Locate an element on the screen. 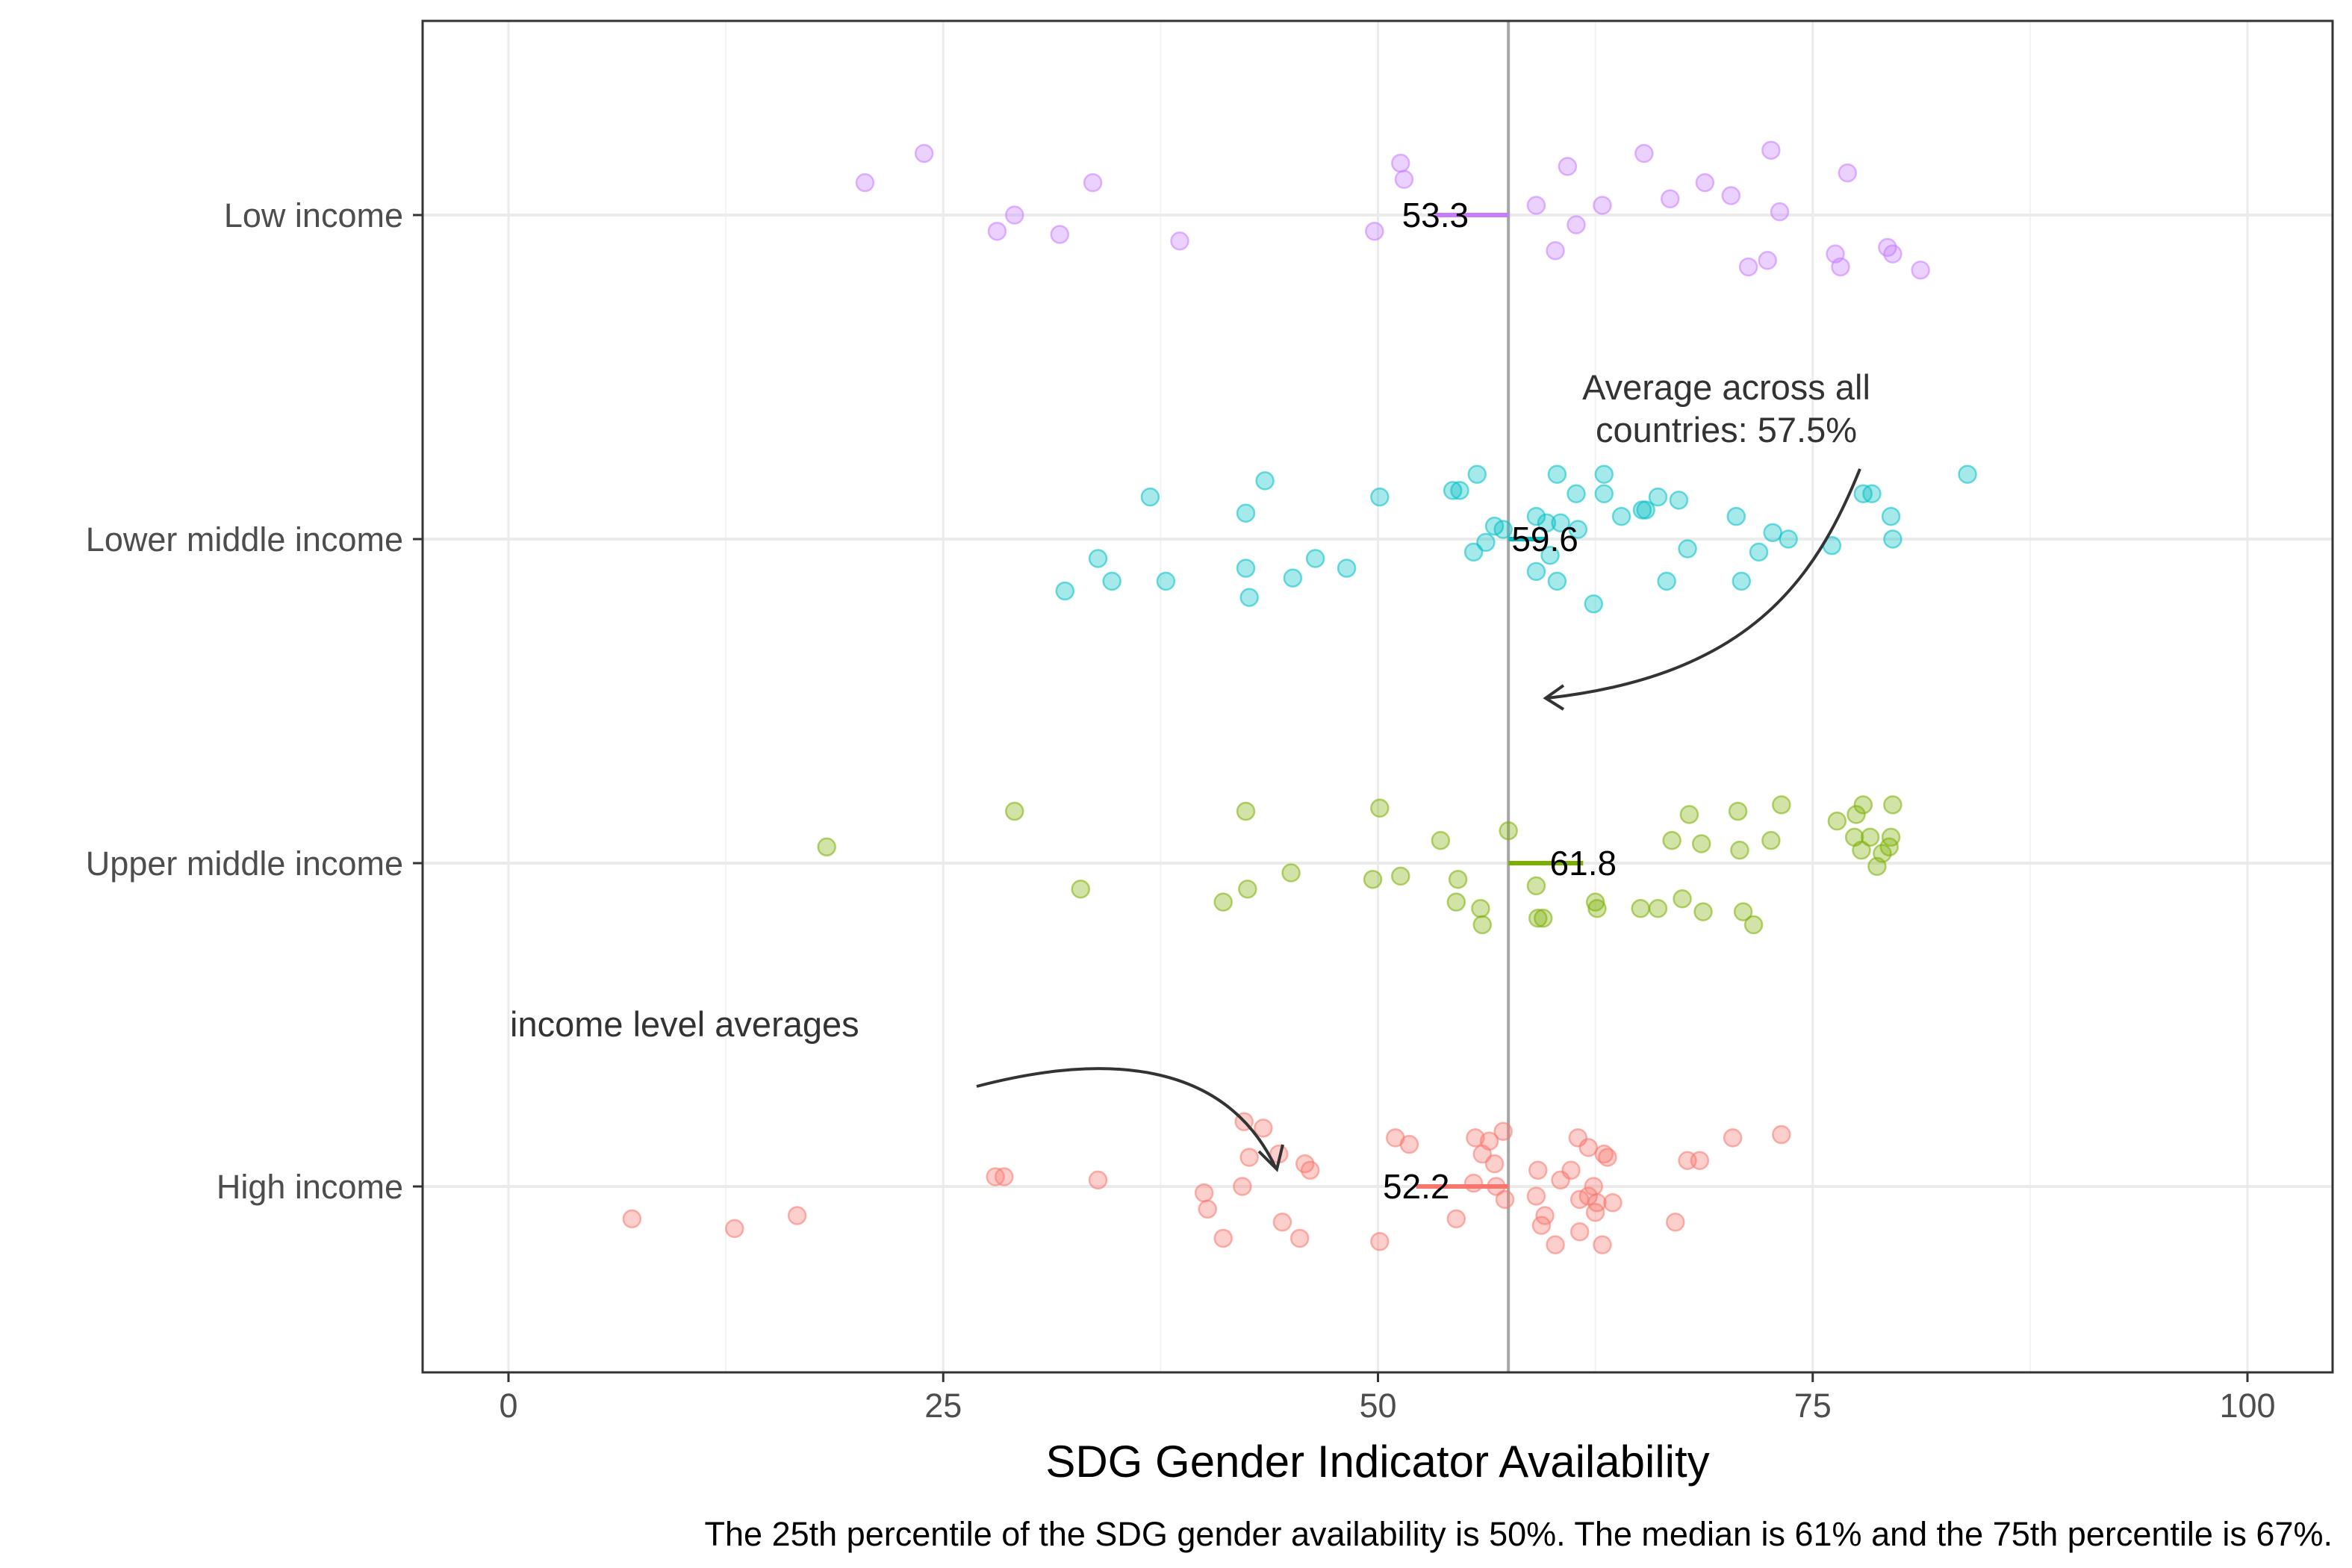 The width and height of the screenshot is (2352, 1568). y-tick-label: Low income is located at coordinates (313, 215).